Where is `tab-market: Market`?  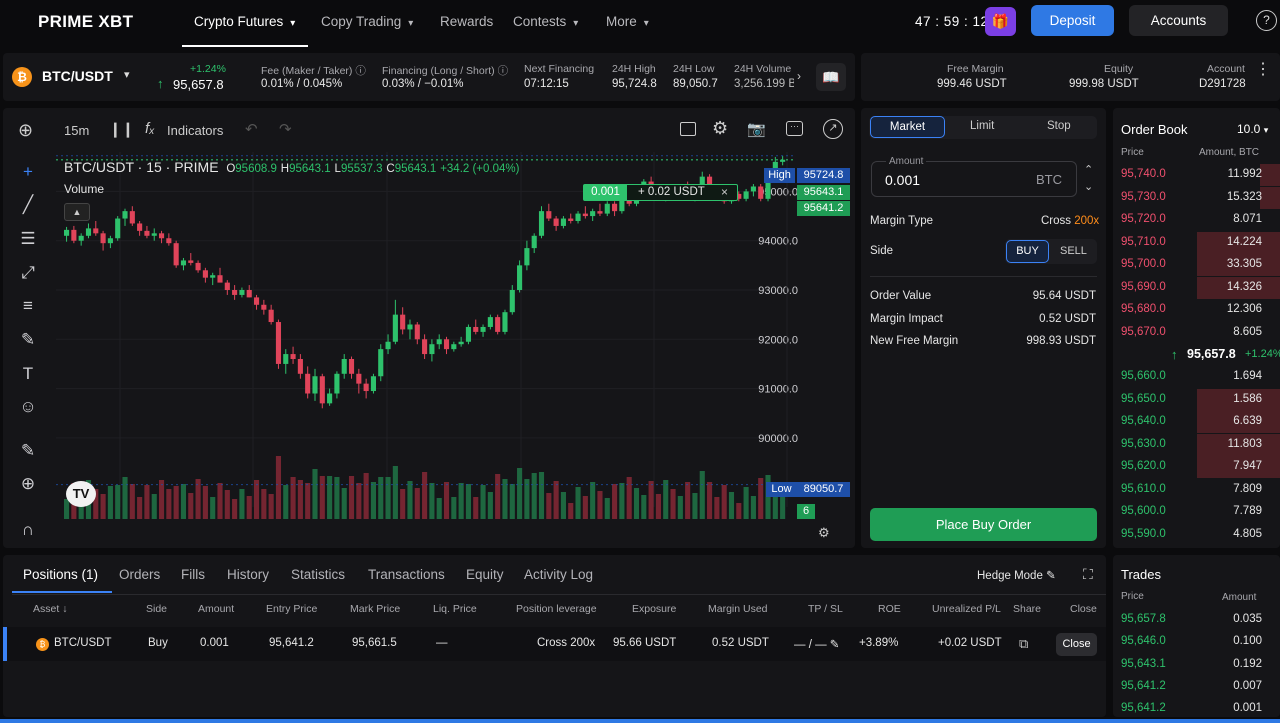 tab-market: Market is located at coordinates (907, 127).